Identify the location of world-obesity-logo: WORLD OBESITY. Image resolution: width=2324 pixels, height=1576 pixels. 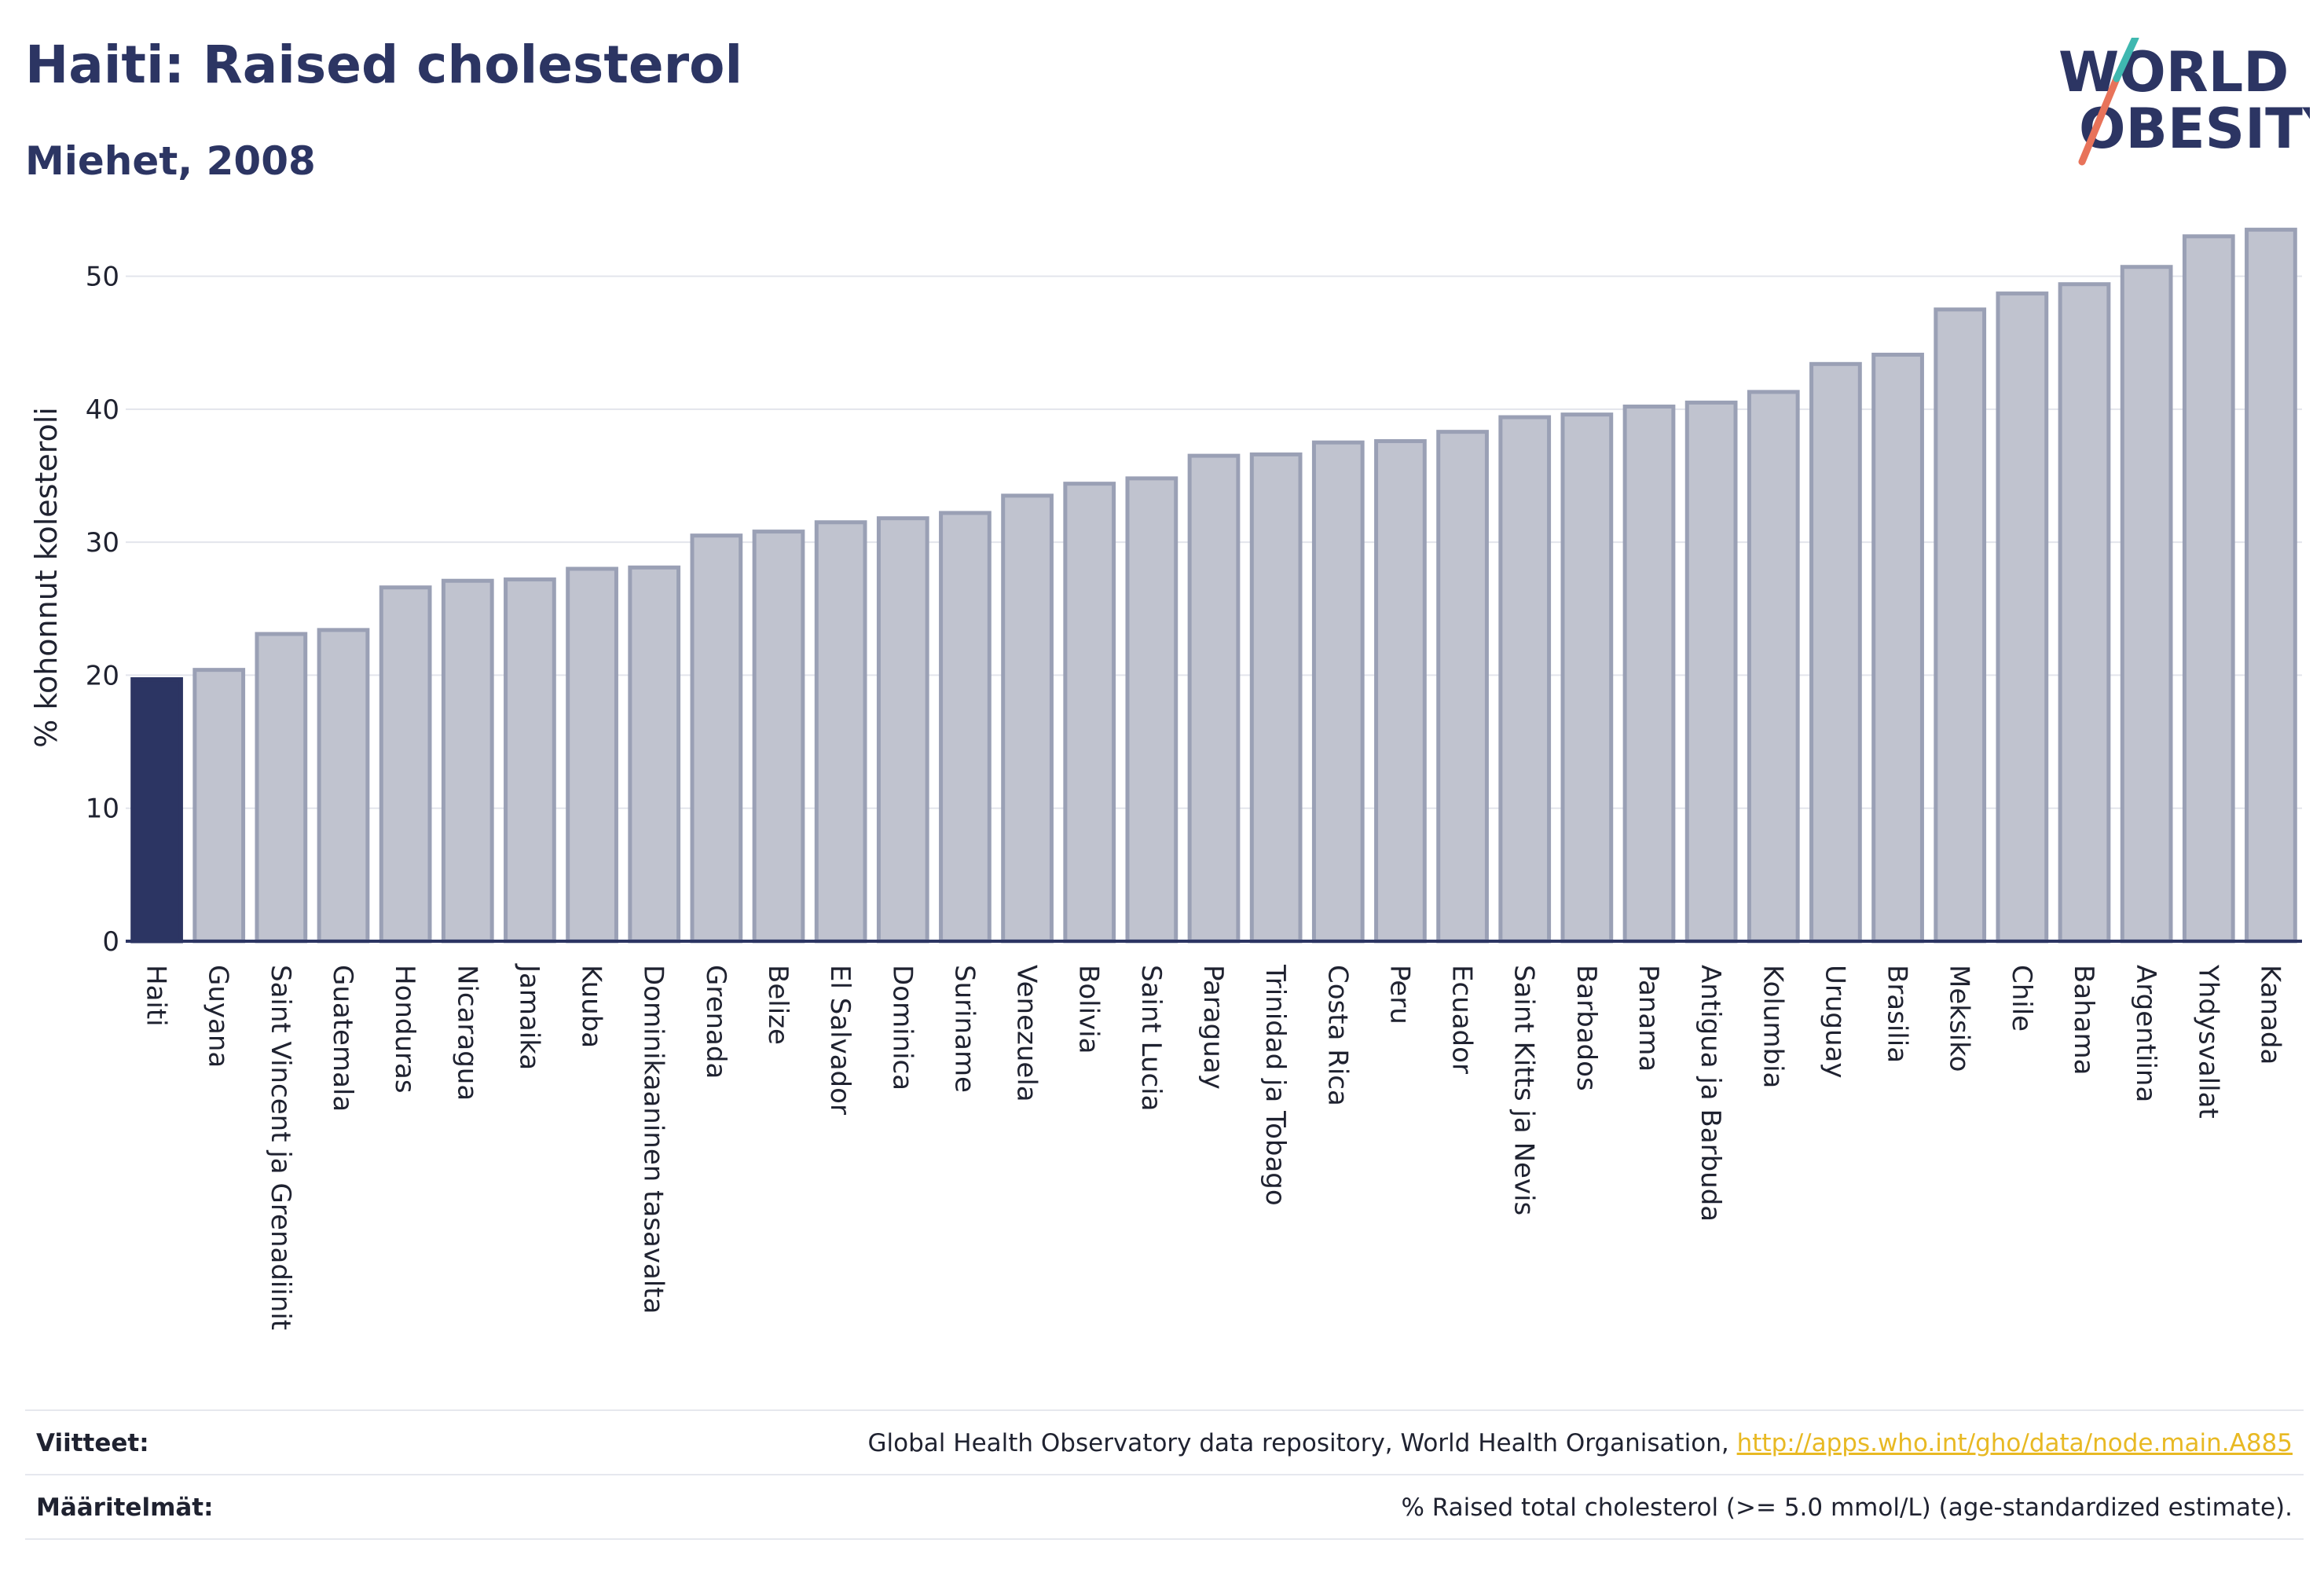
(2184, 102).